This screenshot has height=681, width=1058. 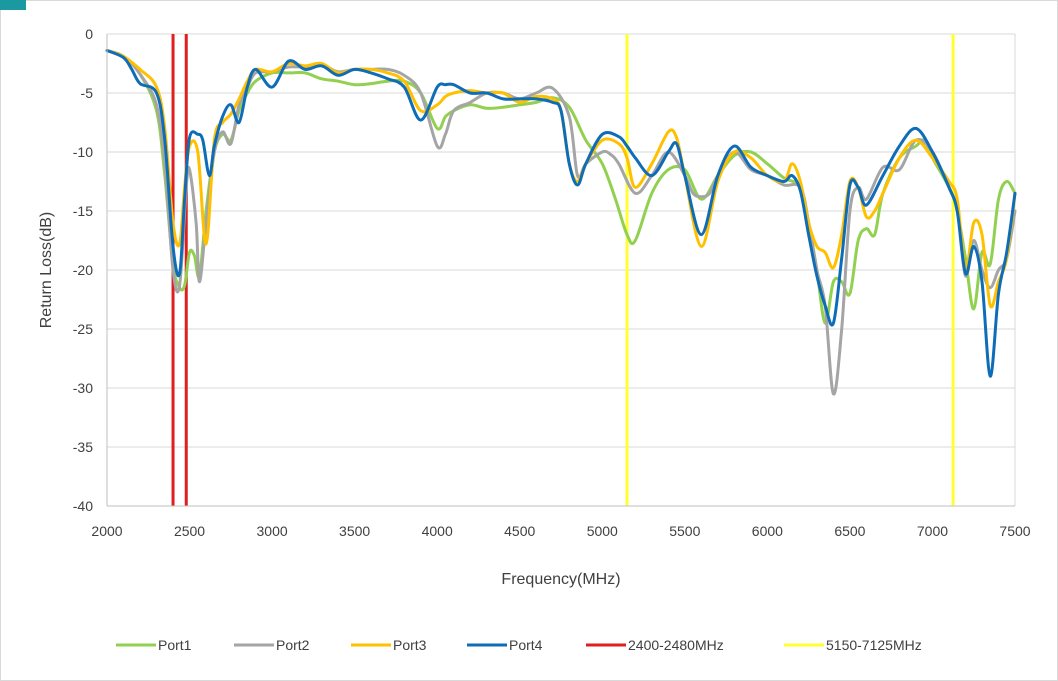 I want to click on x-tick-label: 6000, so click(x=767, y=531).